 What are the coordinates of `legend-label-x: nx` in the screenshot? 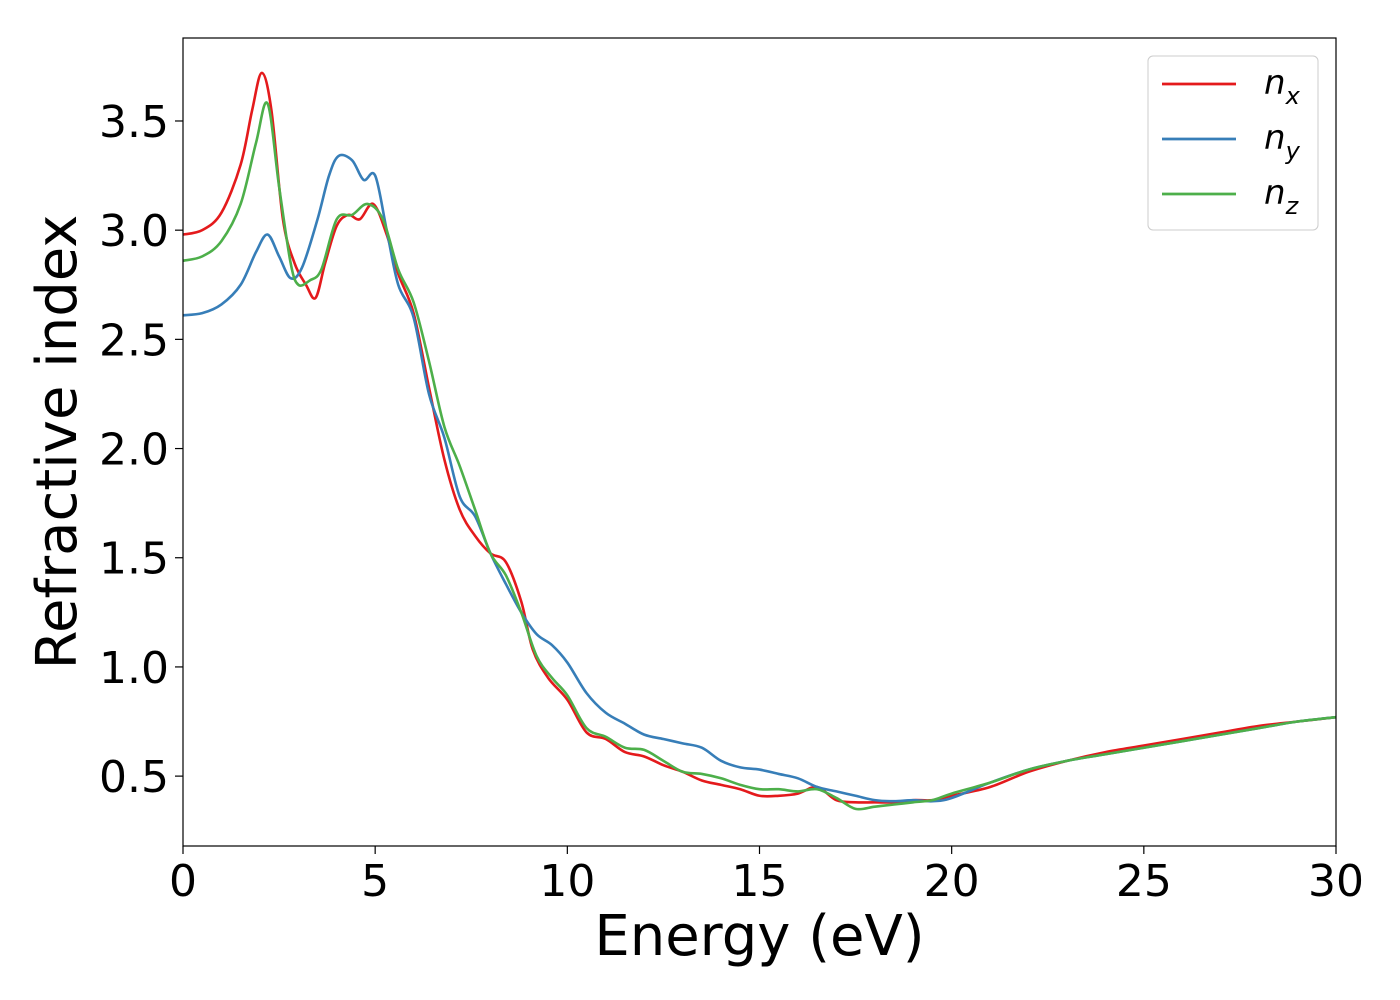 It's located at (1282, 86).